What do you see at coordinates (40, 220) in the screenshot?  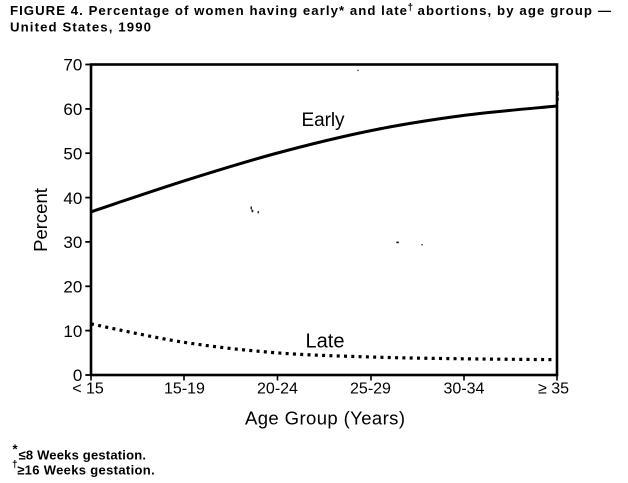 I see `svg-text: Percent` at bounding box center [40, 220].